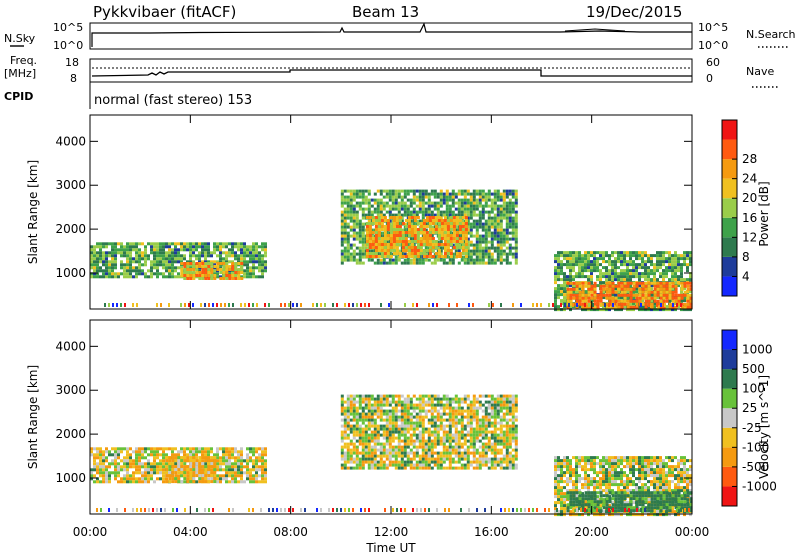  I want to click on nave-tick-top: 60, so click(713, 62).